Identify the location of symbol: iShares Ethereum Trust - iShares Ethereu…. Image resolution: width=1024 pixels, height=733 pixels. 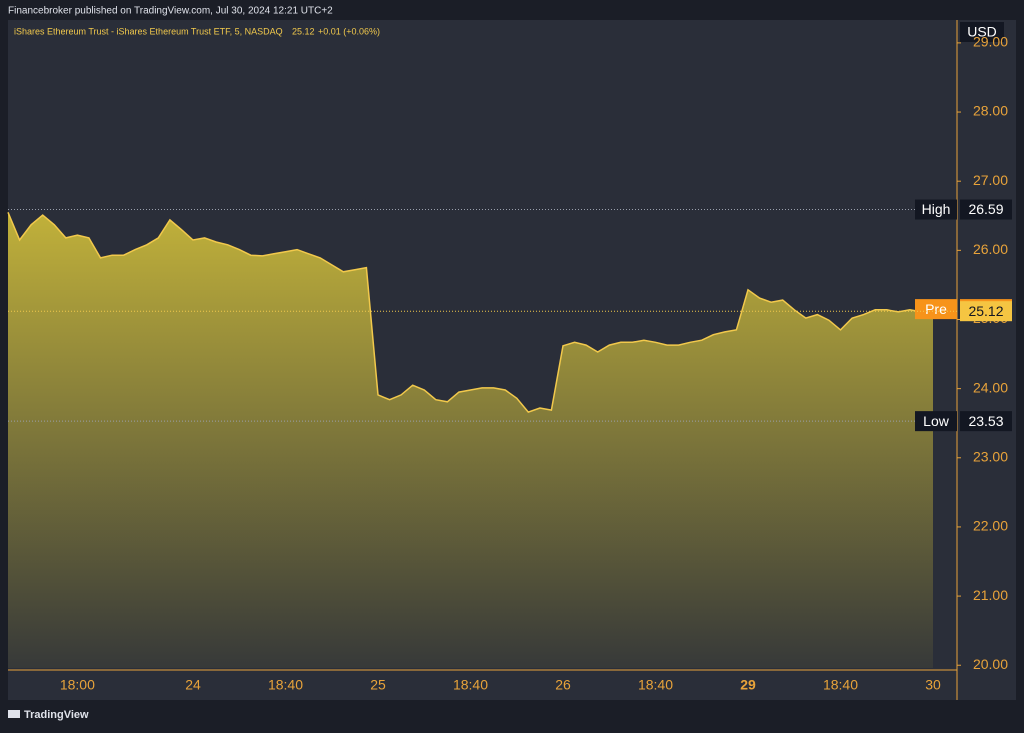
(148, 31).